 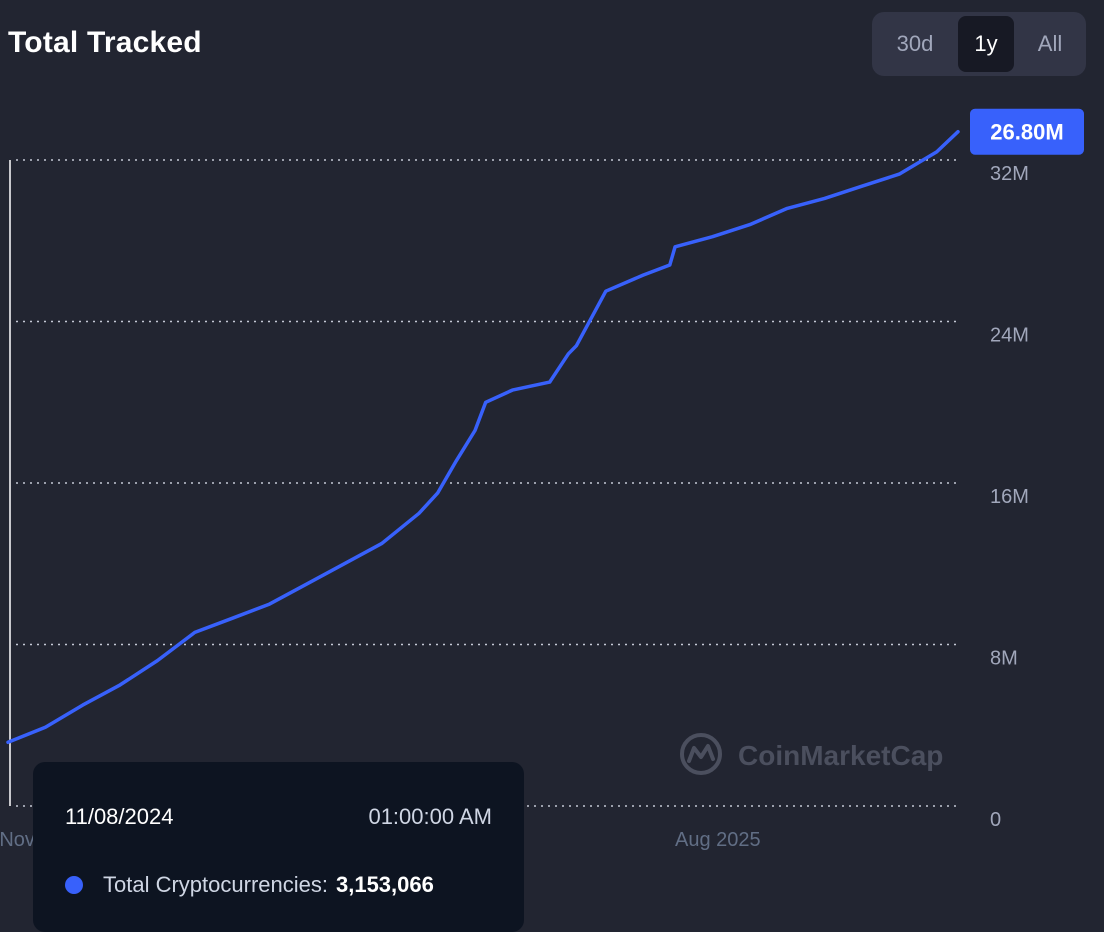 I want to click on watermark-text: CoinMarketCap, so click(x=840, y=755).